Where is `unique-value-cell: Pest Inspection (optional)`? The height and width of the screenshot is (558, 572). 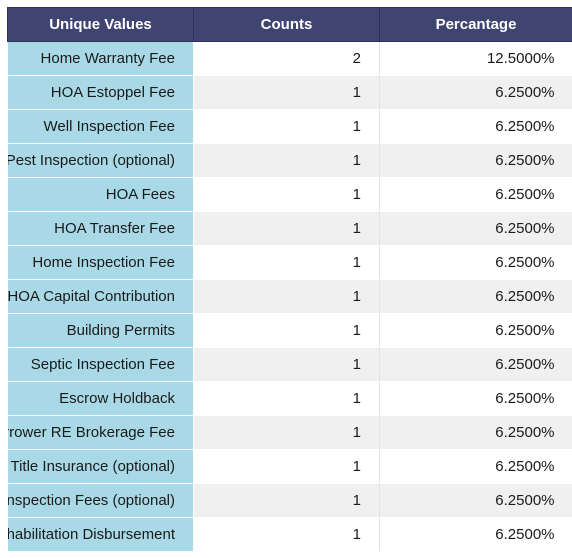
unique-value-cell: Pest Inspection (optional) is located at coordinates (100, 160).